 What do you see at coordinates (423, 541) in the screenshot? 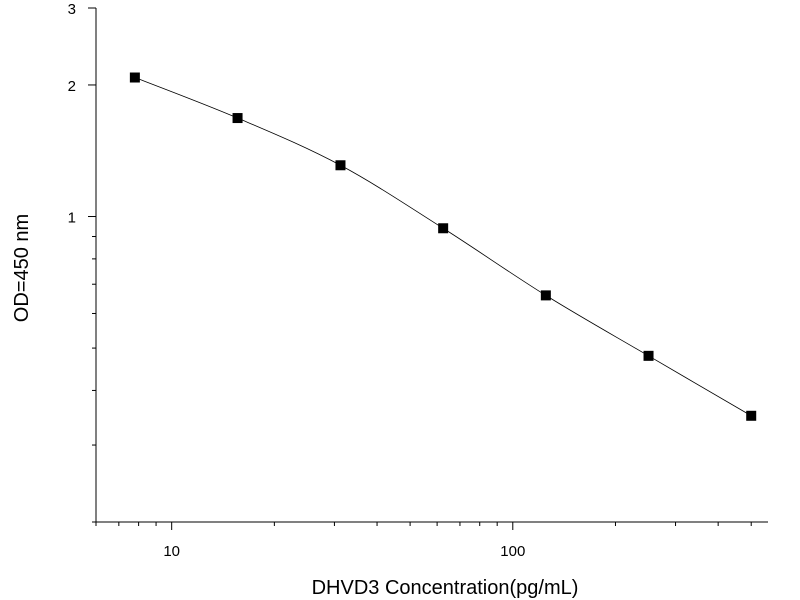
I see `x-axis-ticks: 10 100` at bounding box center [423, 541].